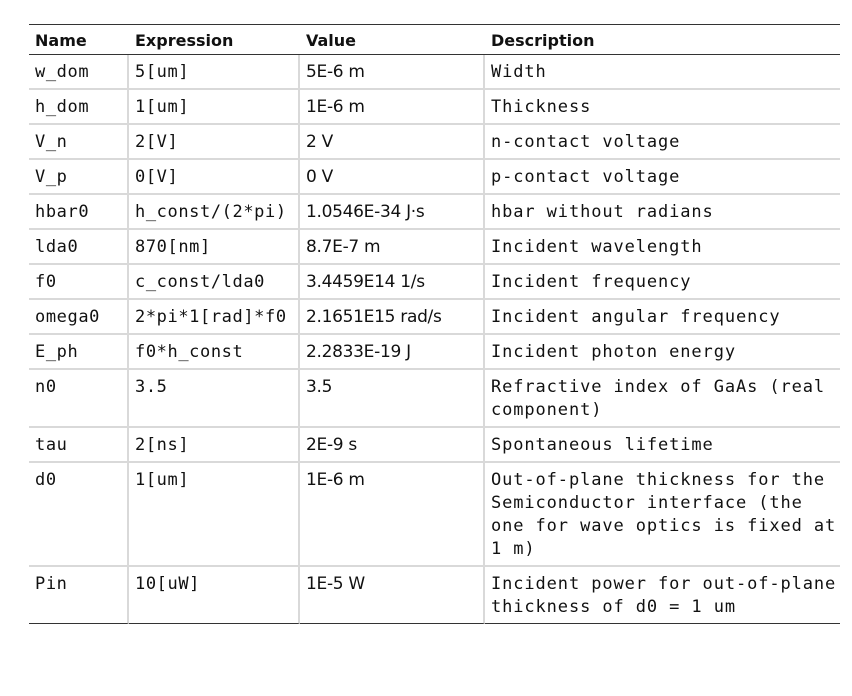  I want to click on header-row: Name Expression Value Description, so click(434, 39).